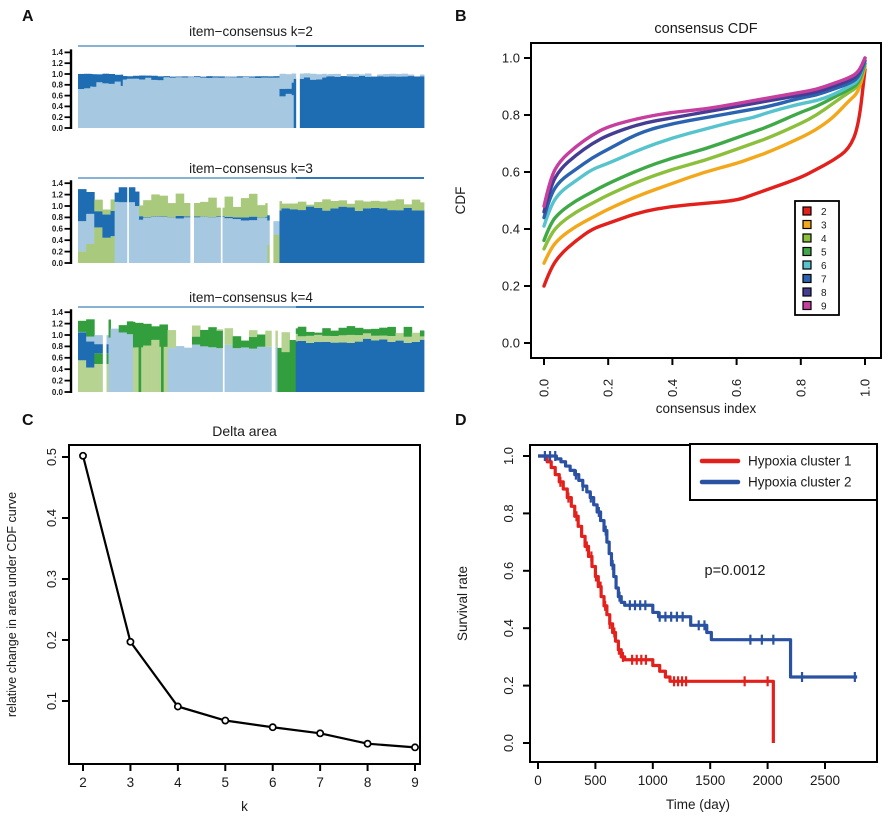 The height and width of the screenshot is (826, 894). What do you see at coordinates (461, 16) in the screenshot?
I see `panel-label-b: B` at bounding box center [461, 16].